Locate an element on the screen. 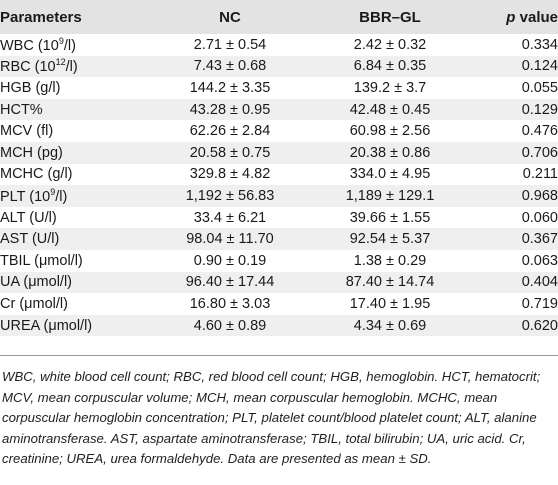 The width and height of the screenshot is (558, 485). cell-parameter: UA (μmol/l) is located at coordinates (75, 283).